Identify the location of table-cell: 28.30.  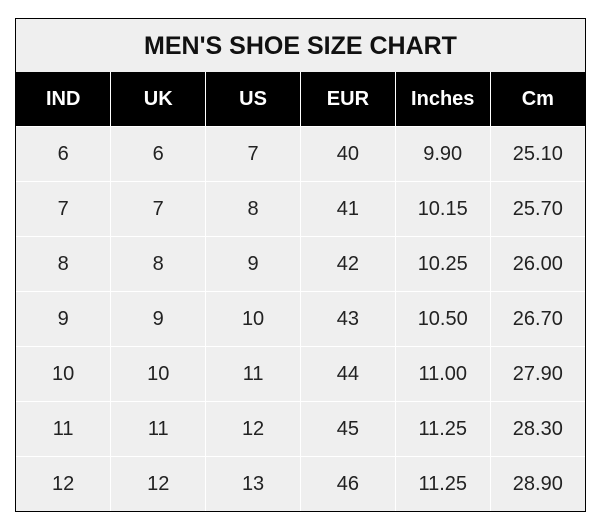
(537, 429).